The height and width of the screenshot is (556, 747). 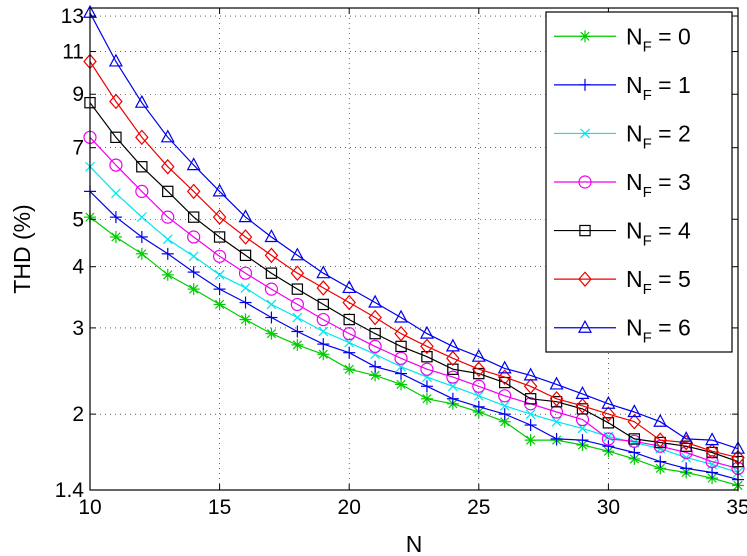 I want to click on legend-label: NF = 5, so click(x=658, y=282).